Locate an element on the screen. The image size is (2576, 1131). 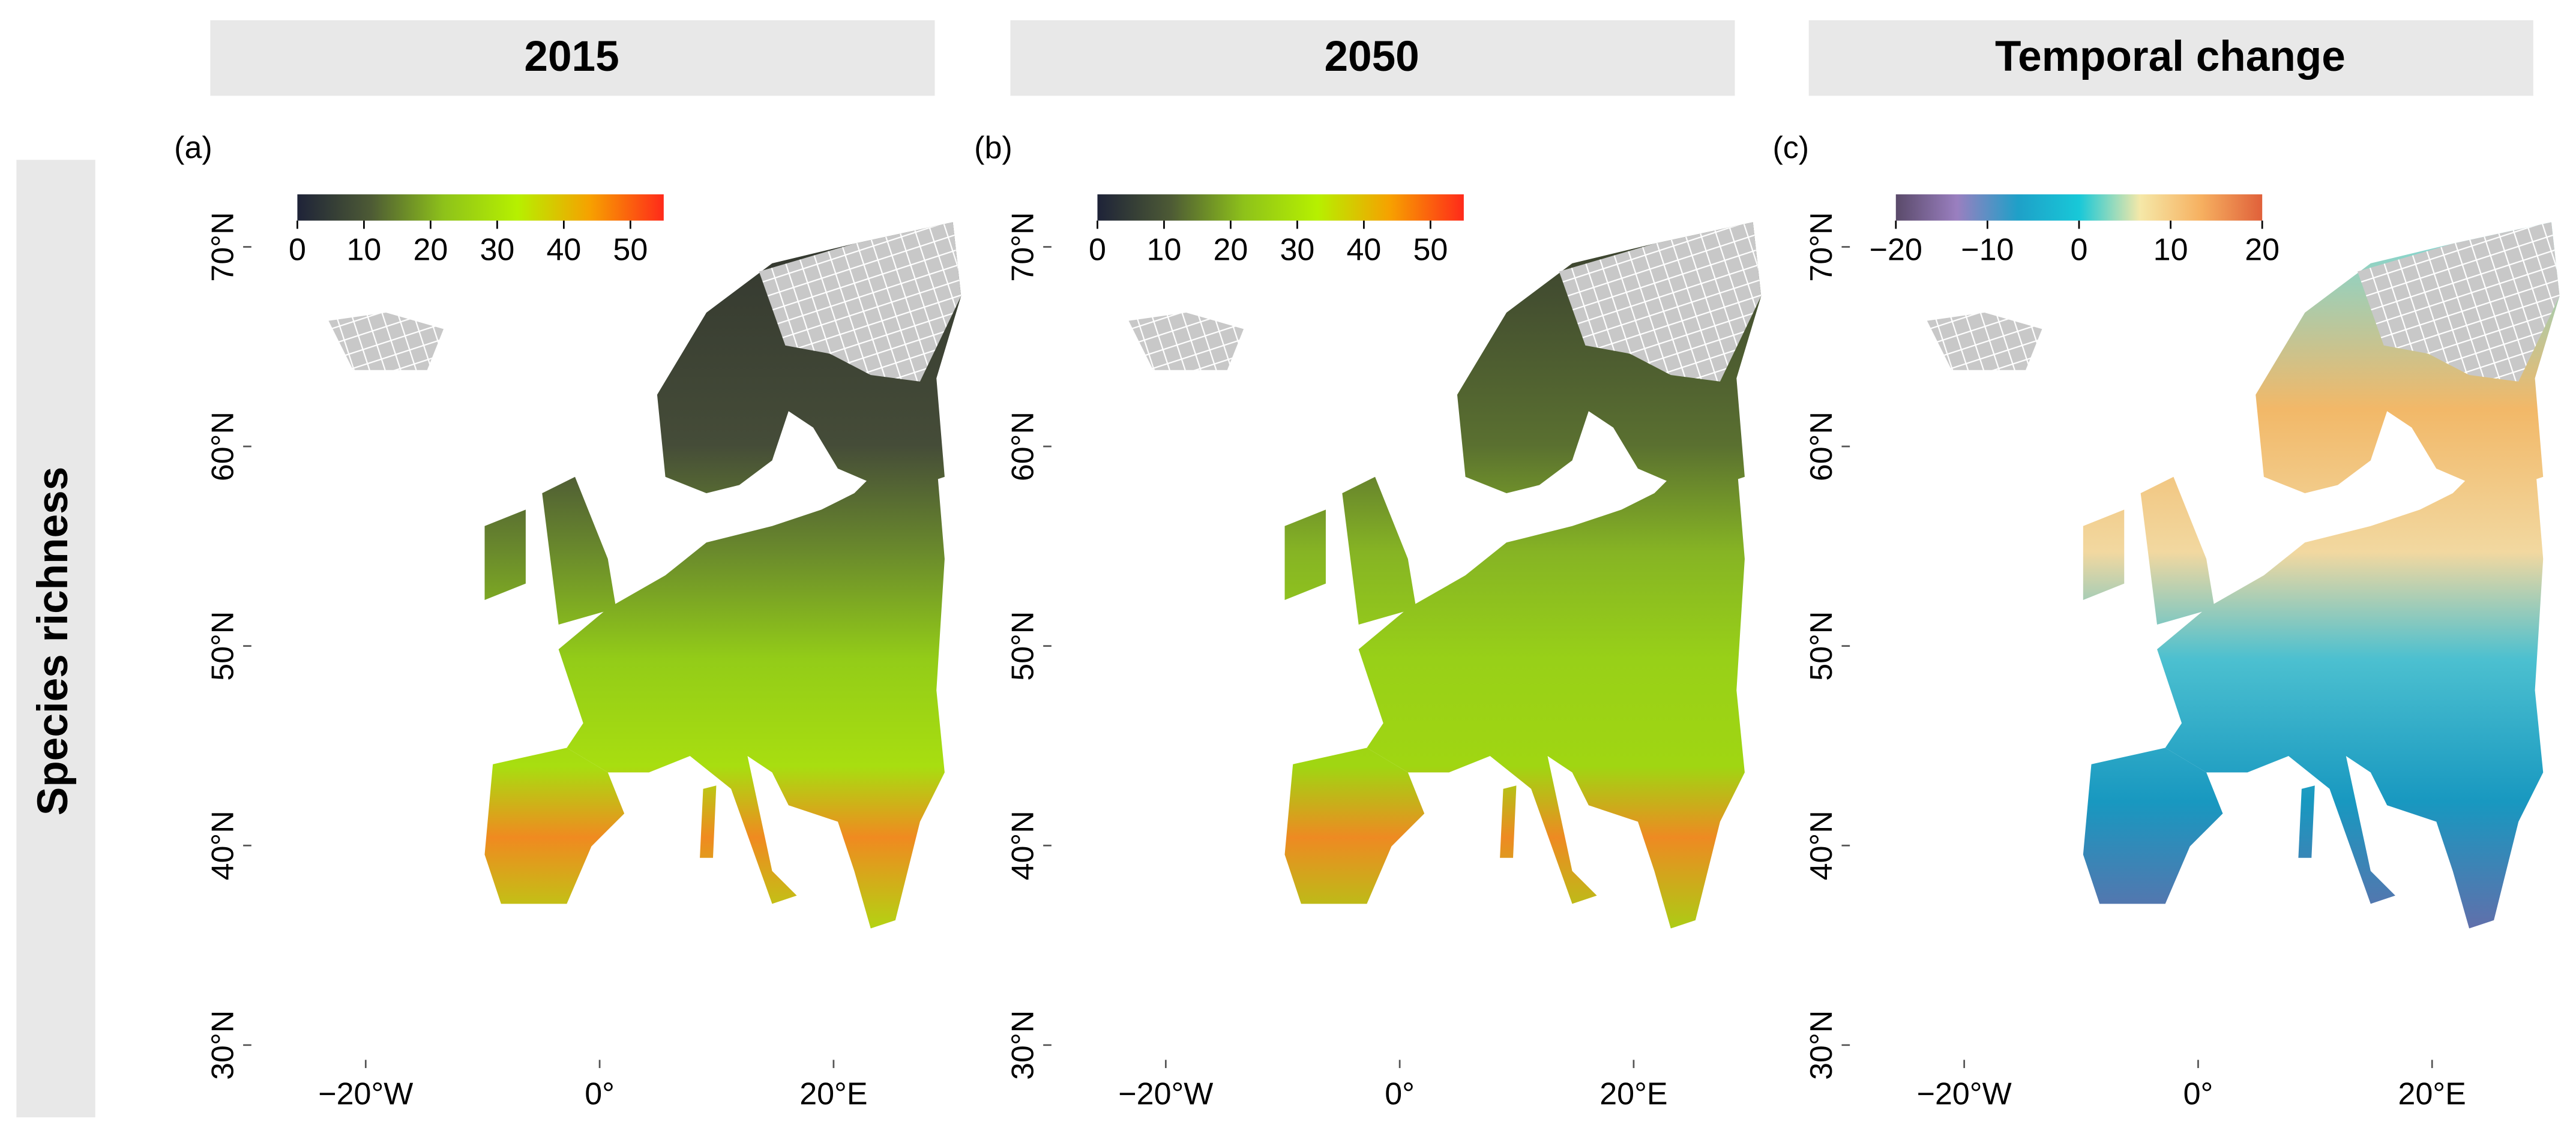
row-label-box is located at coordinates (56, 639).